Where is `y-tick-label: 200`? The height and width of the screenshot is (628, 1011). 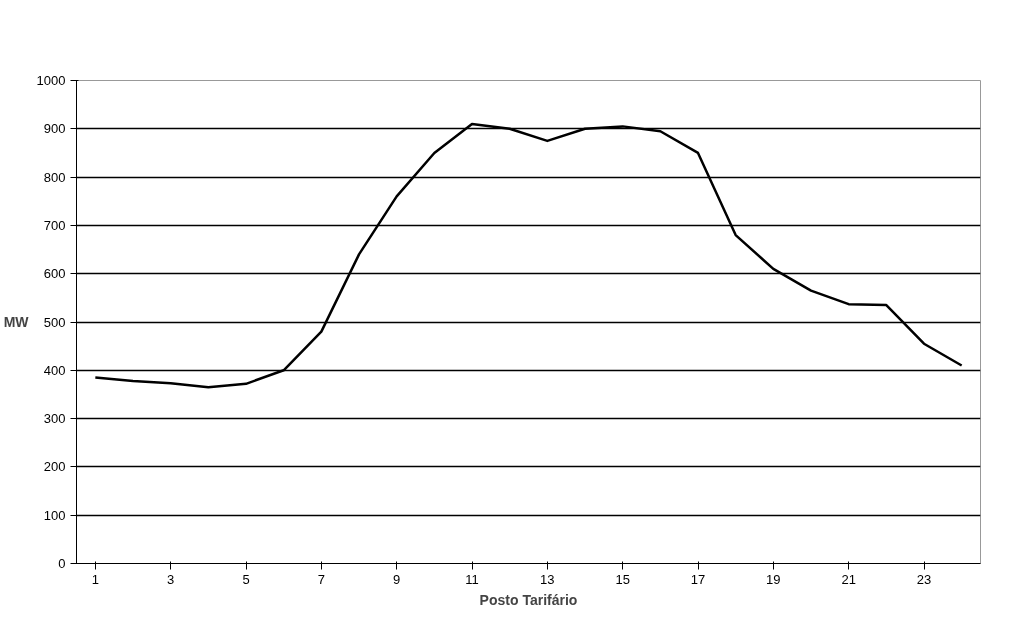 y-tick-label: 200 is located at coordinates (54, 467).